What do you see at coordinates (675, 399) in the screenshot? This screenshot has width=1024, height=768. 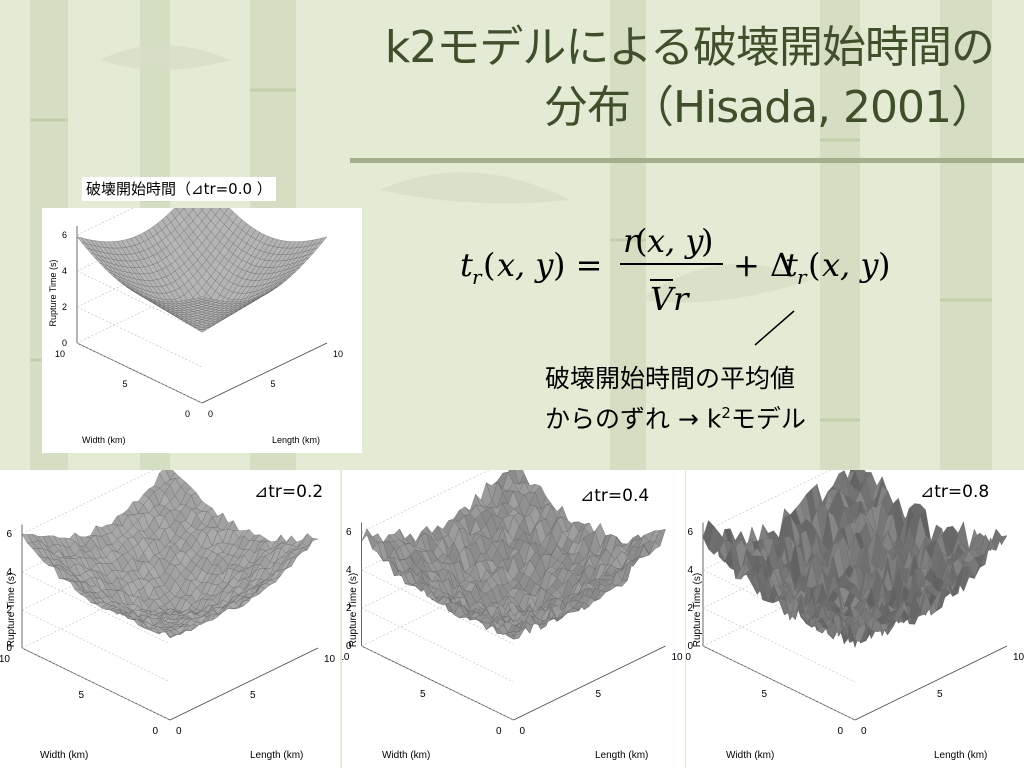 I see `annotation: 破壊開始時間の平均値 からのずれ → k2モデル` at bounding box center [675, 399].